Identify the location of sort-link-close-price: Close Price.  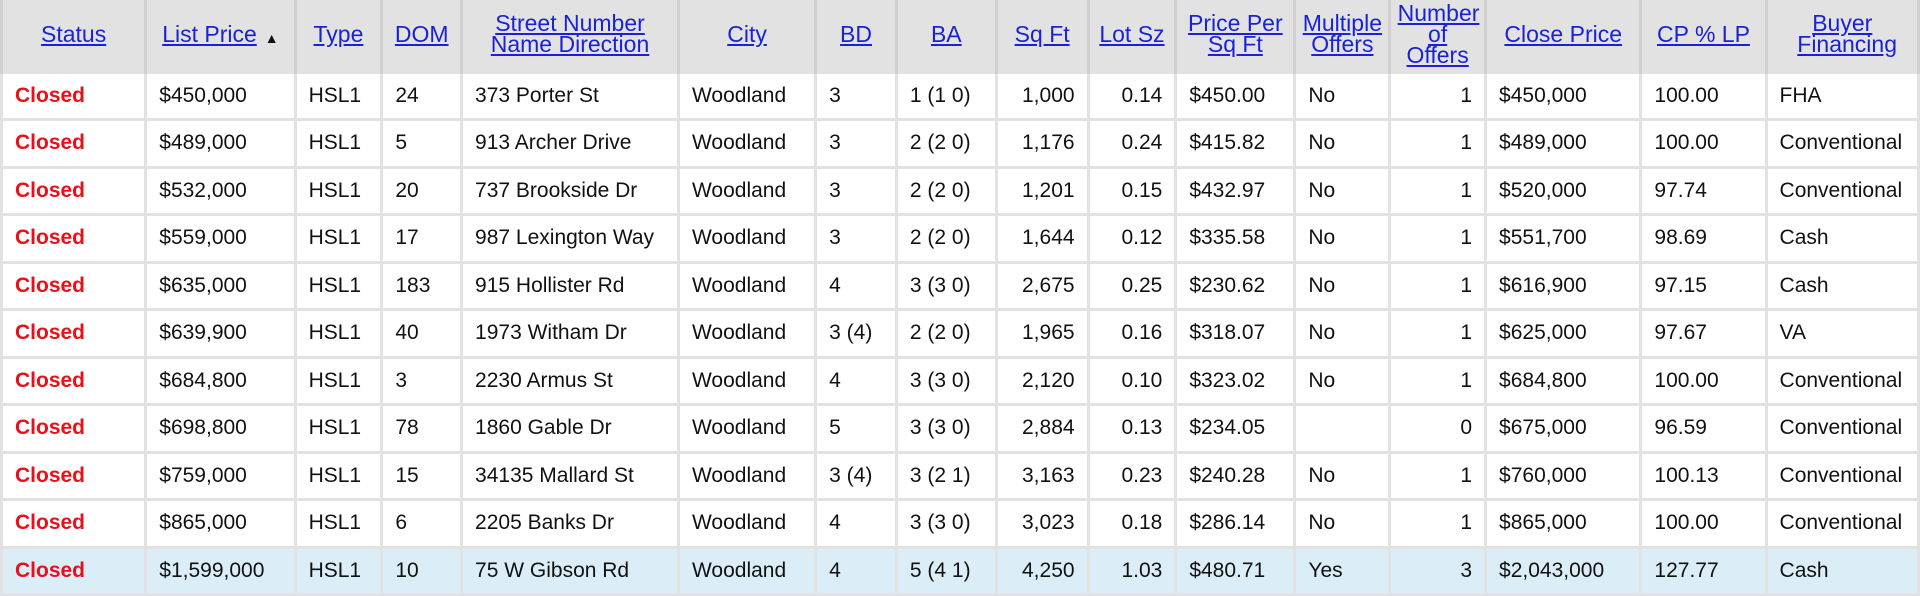
(1563, 33).